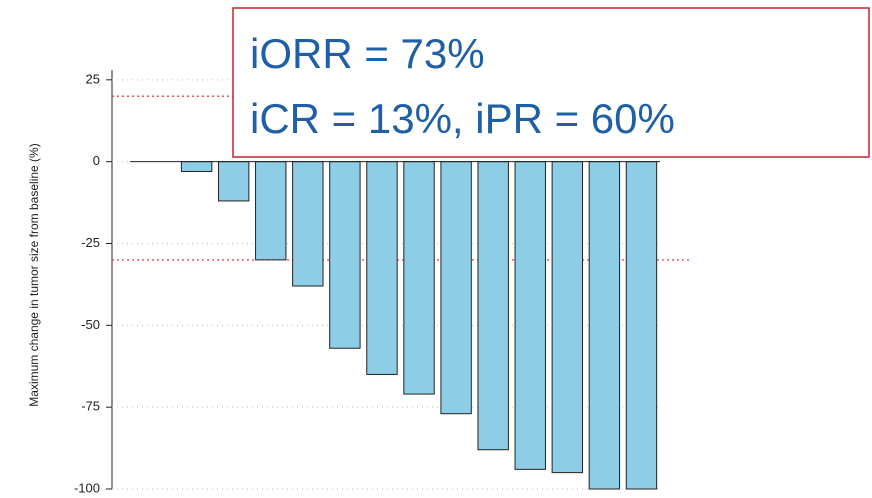  What do you see at coordinates (90, 242) in the screenshot?
I see `y-tick-label: -25` at bounding box center [90, 242].